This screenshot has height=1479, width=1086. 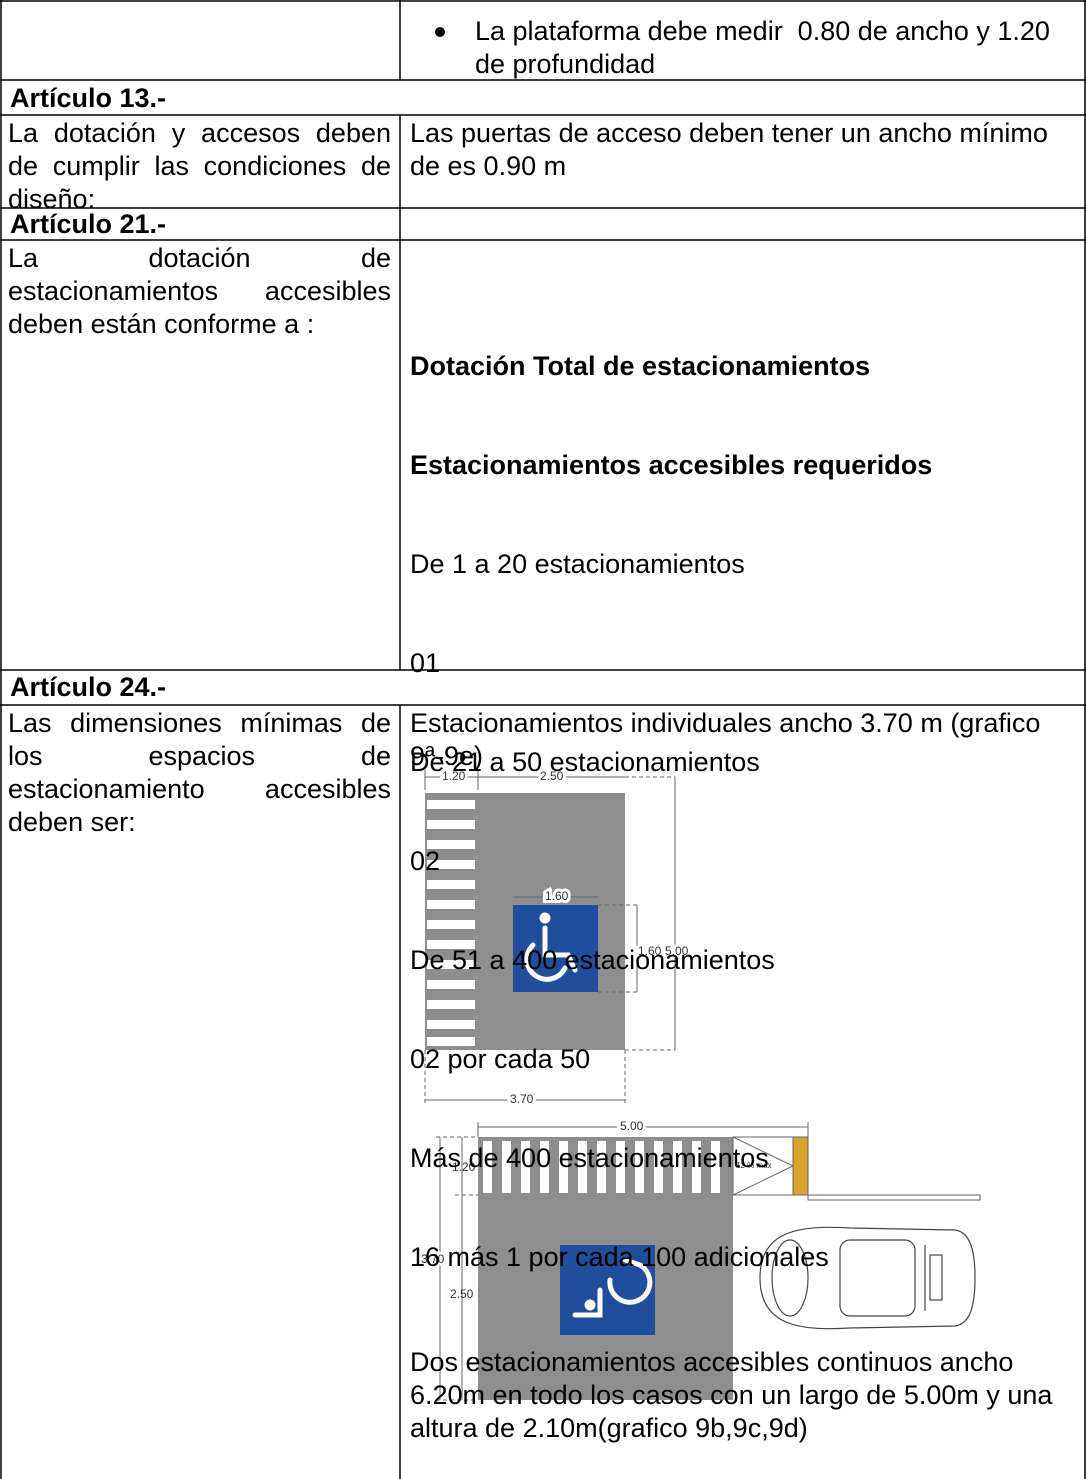 What do you see at coordinates (425, 663) in the screenshot?
I see `list-line: 01` at bounding box center [425, 663].